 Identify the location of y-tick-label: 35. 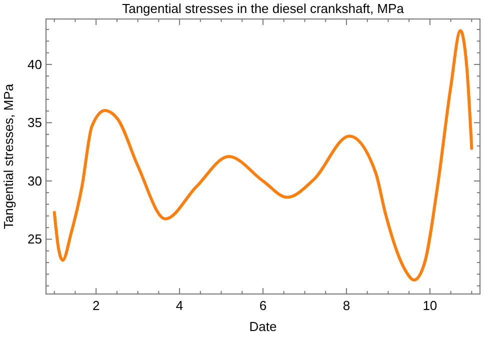
(35, 122).